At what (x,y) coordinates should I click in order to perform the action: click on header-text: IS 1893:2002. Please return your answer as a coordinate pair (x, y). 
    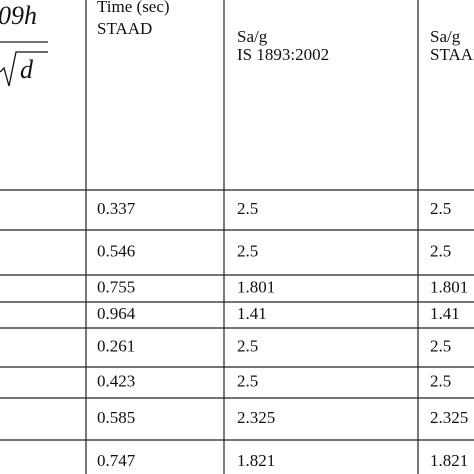
    Looking at the image, I should click on (283, 54).